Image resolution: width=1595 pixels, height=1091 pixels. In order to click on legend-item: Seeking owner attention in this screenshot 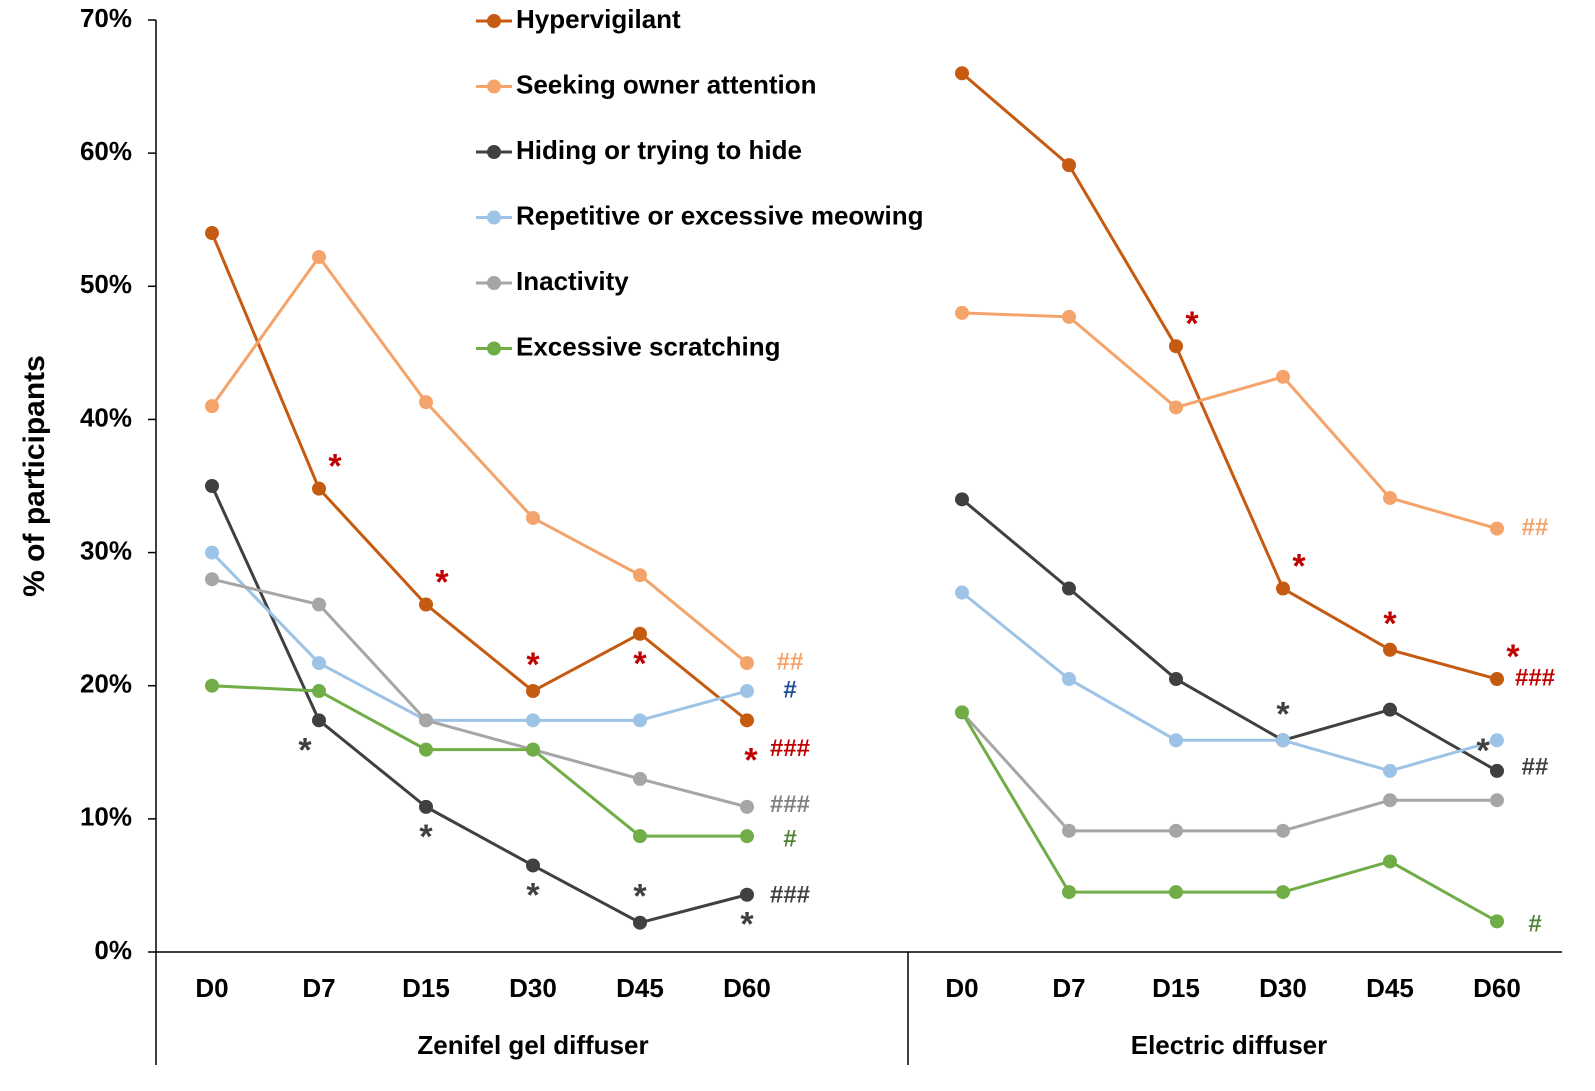, I will do `click(646, 84)`.